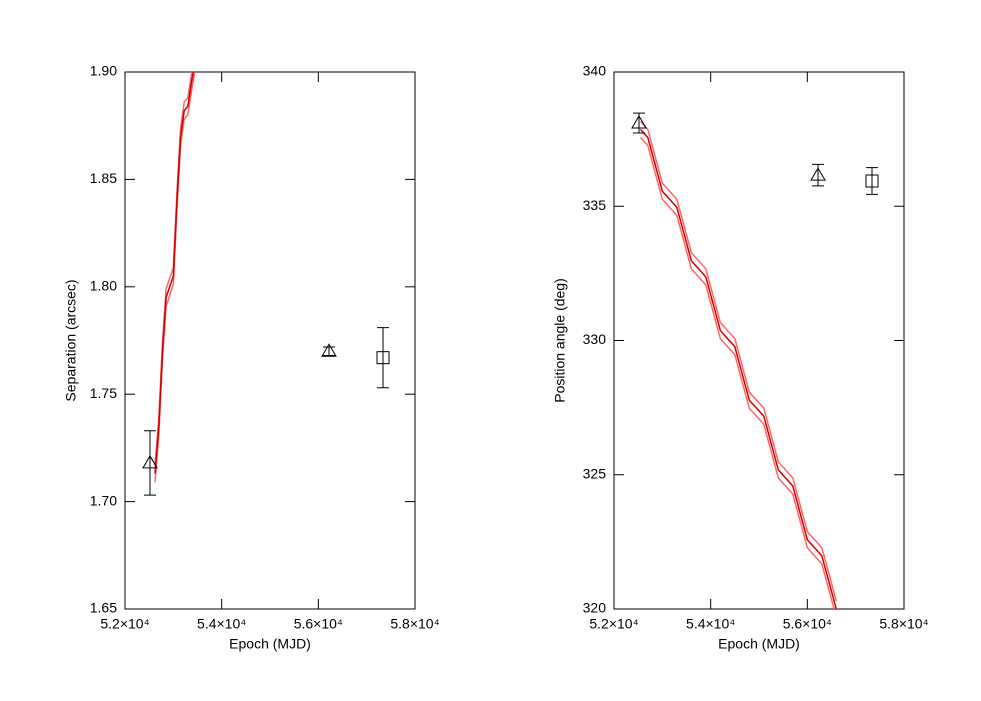 This screenshot has width=981, height=701. Describe the element at coordinates (595, 71) in the screenshot. I see `y-tick-label: 340` at that location.